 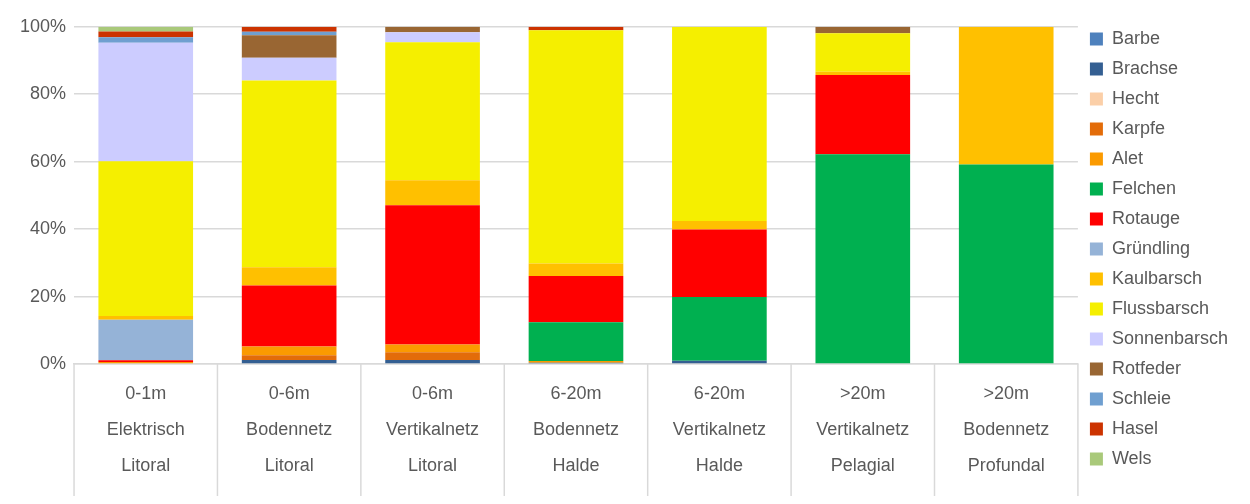 I want to click on x-tick-label: 6-20m Vertikalnetz Halde, so click(x=719, y=428).